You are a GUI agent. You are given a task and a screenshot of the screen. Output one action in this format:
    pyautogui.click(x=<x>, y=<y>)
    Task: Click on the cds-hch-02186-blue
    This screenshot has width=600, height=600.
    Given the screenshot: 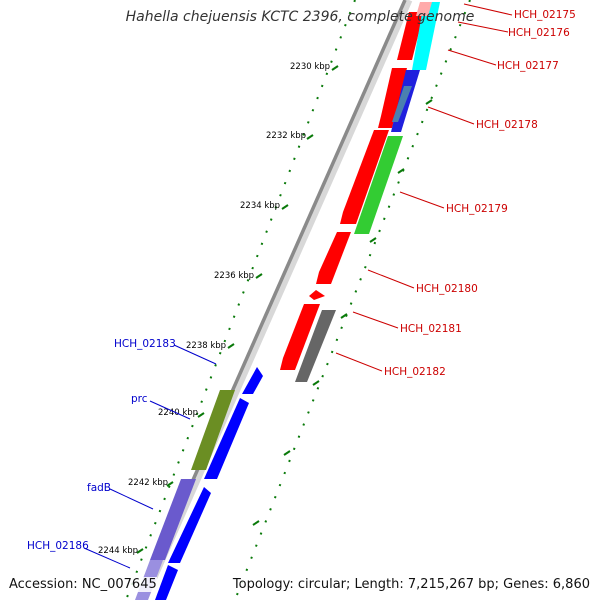 What is the action you would take?
    pyautogui.click(x=166, y=582)
    